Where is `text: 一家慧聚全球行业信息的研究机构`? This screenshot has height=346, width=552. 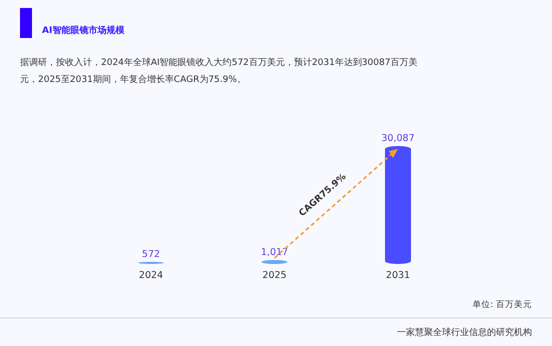
text: 一家慧聚全球行业信息的研究机构 is located at coordinates (464, 332).